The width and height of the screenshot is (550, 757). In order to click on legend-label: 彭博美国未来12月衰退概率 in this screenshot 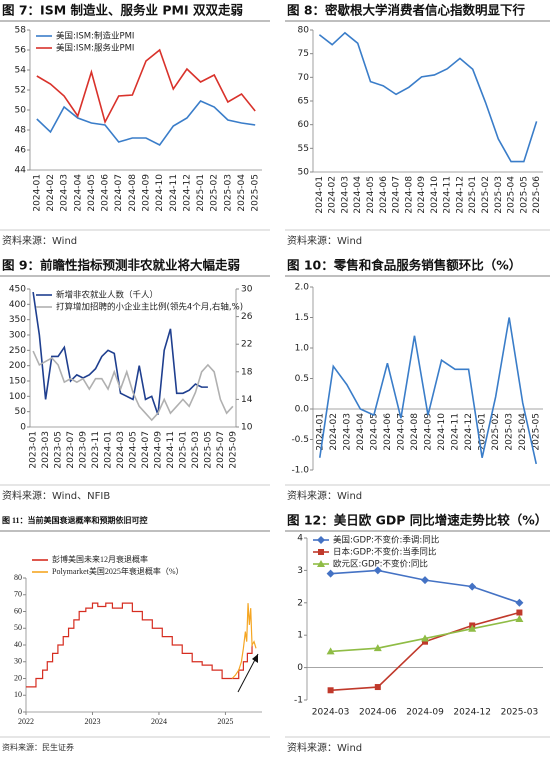, I will do `click(100, 559)`.